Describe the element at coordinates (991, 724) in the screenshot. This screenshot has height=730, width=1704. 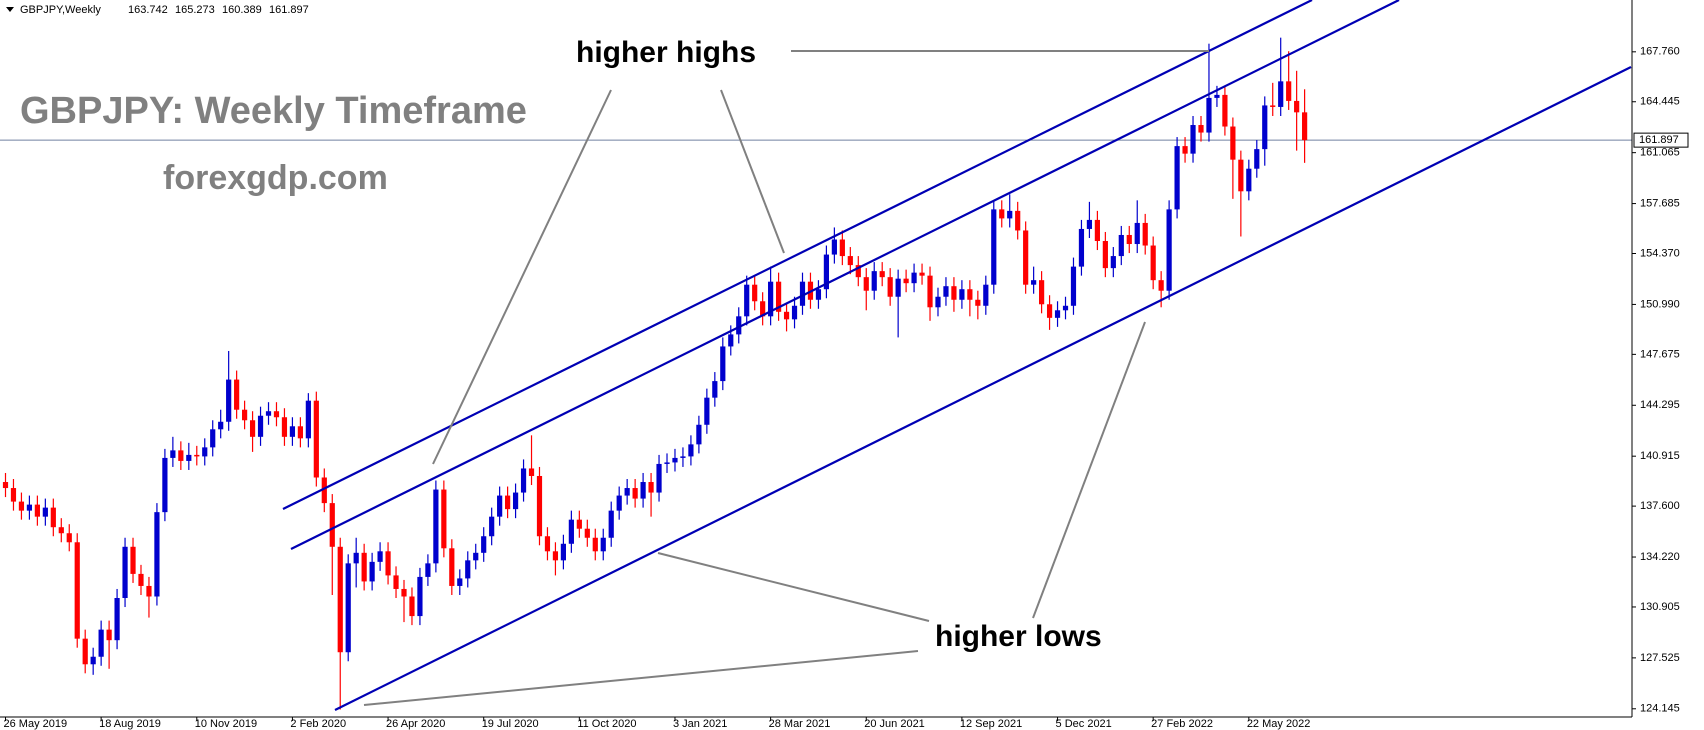
I see `x-tick-label: 12 Sep 2021` at that location.